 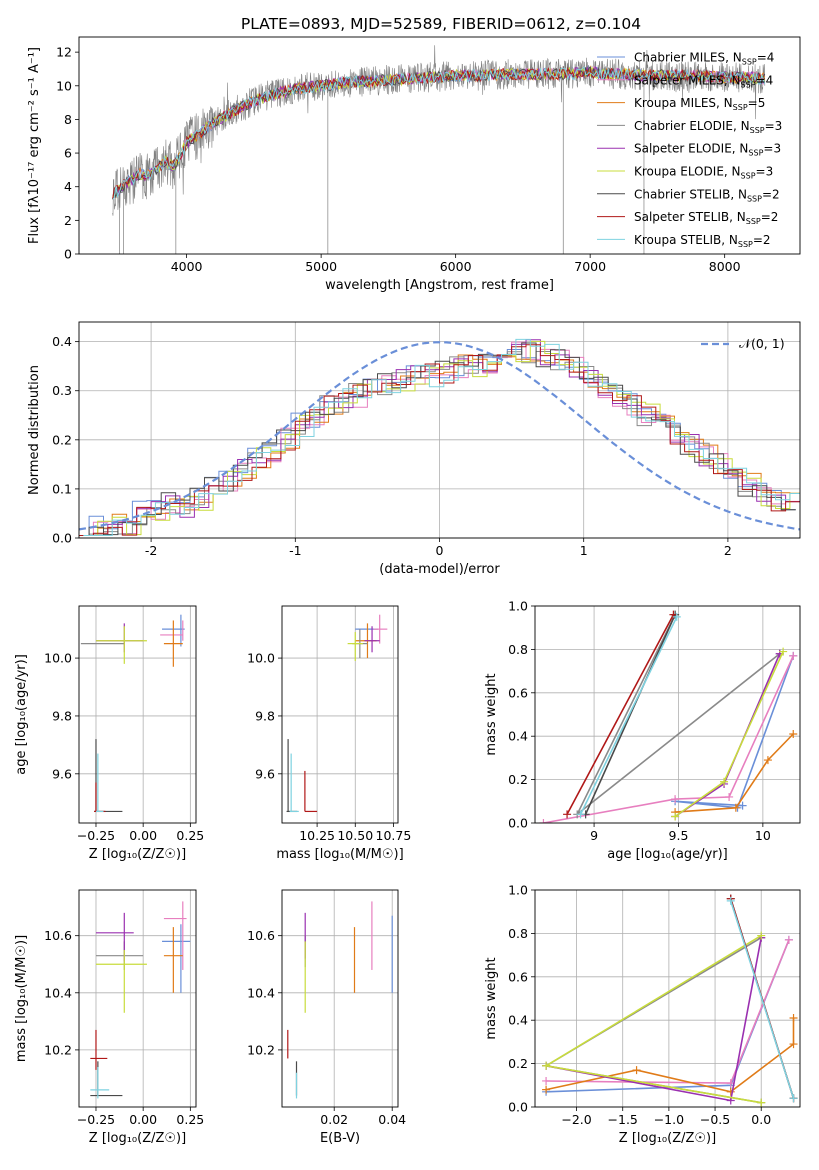 What do you see at coordinates (765, 80) in the screenshot?
I see `legend-label-tail: =4` at bounding box center [765, 80].